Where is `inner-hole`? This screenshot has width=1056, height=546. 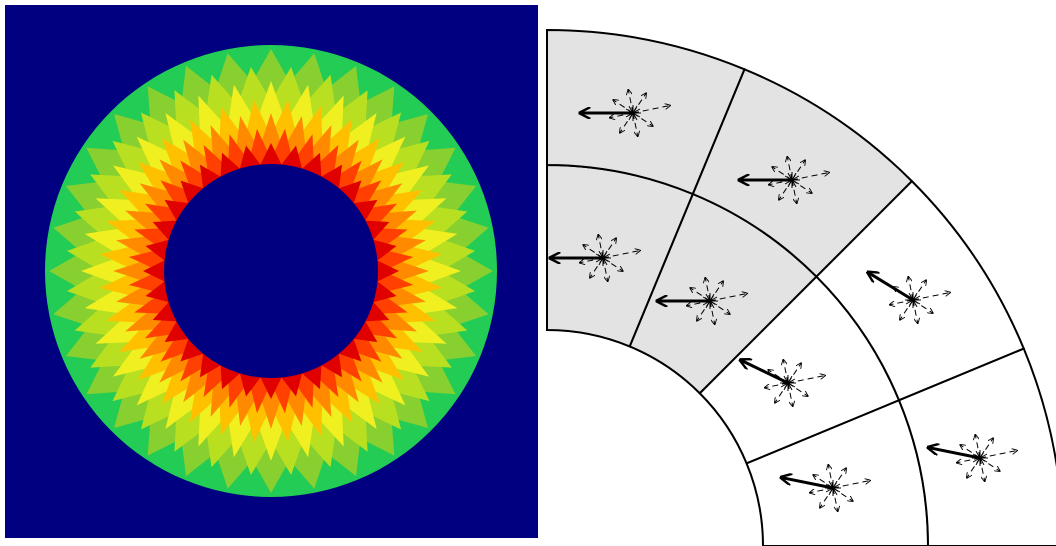 inner-hole is located at coordinates (271, 271).